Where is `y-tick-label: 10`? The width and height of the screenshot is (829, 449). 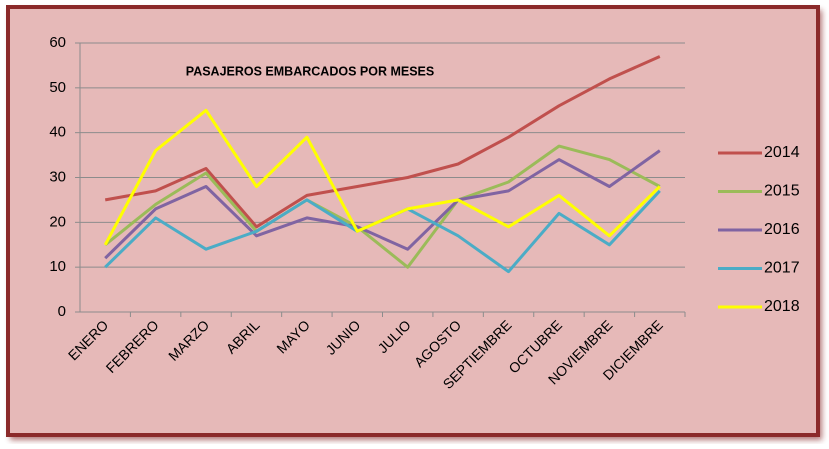 y-tick-label: 10 is located at coordinates (57, 266).